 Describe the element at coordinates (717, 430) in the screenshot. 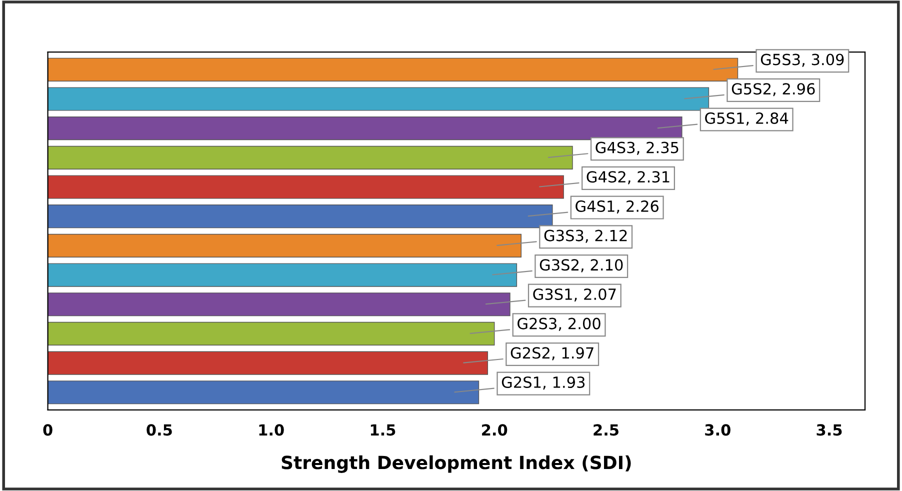

I see `x-tick-label: 3.0` at that location.